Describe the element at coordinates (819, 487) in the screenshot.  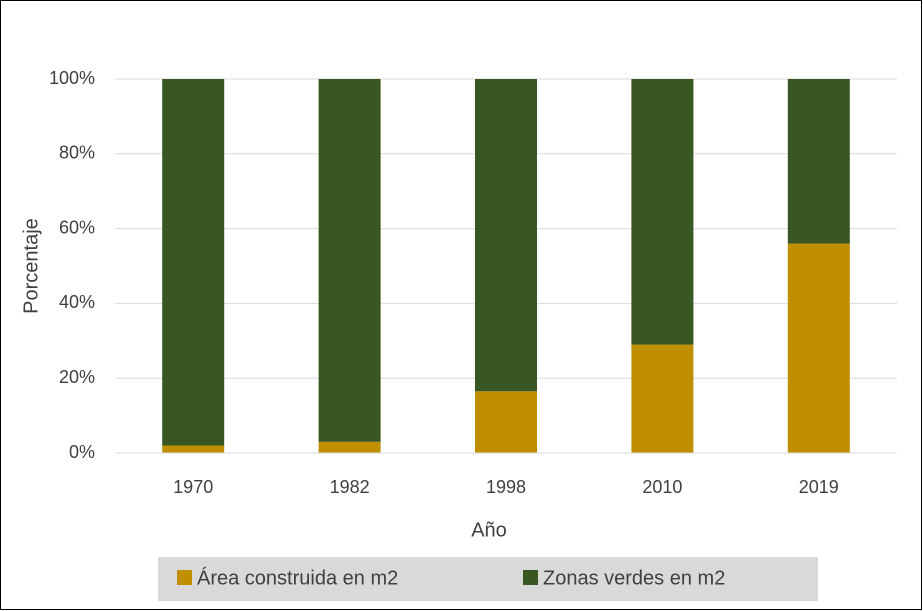
I see `x-tick-label: 2019` at that location.